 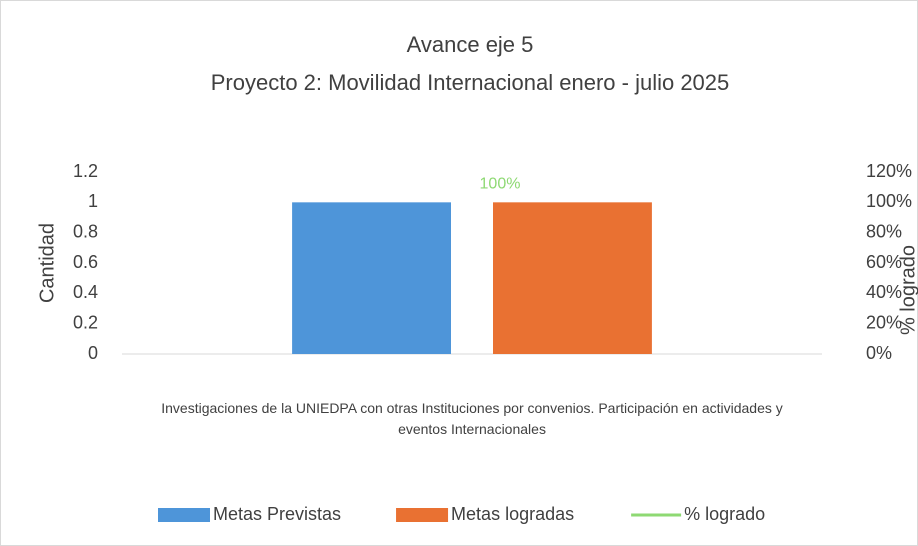 What do you see at coordinates (93, 201) in the screenshot?
I see `y-tick-label: 1` at bounding box center [93, 201].